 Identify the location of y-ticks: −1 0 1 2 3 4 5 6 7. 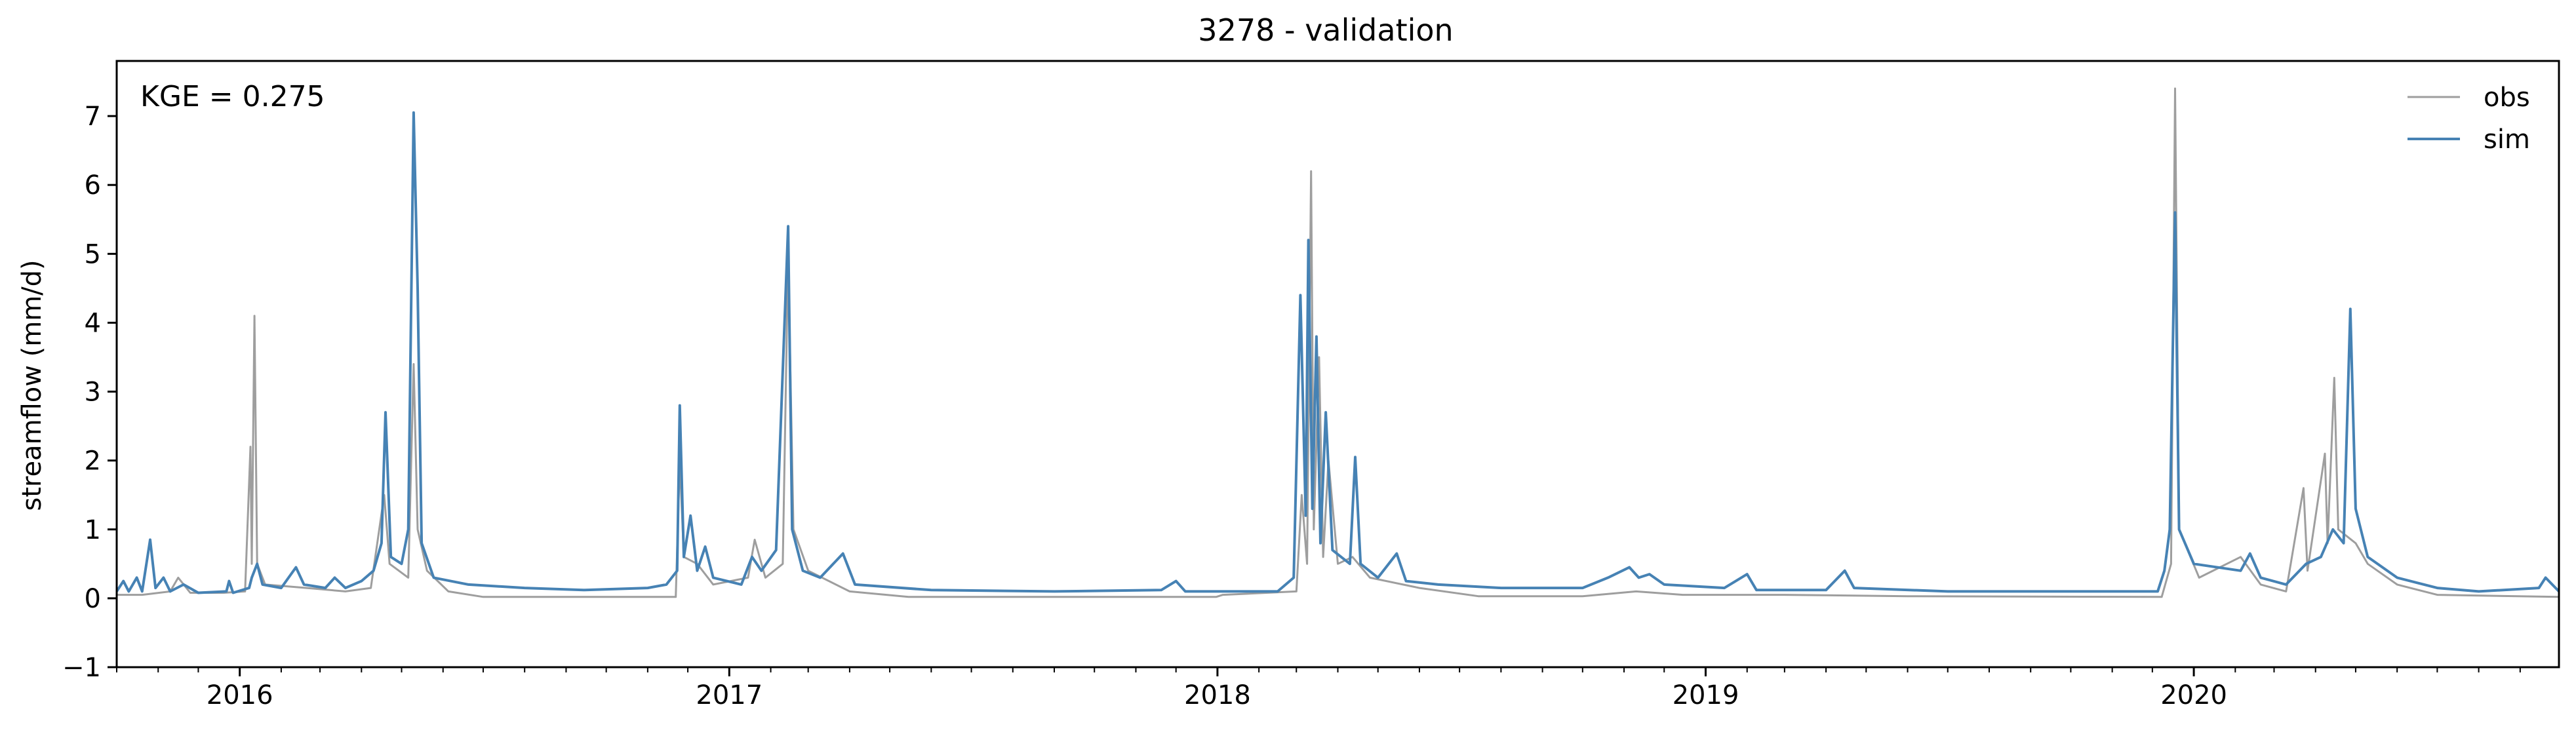
(89, 392).